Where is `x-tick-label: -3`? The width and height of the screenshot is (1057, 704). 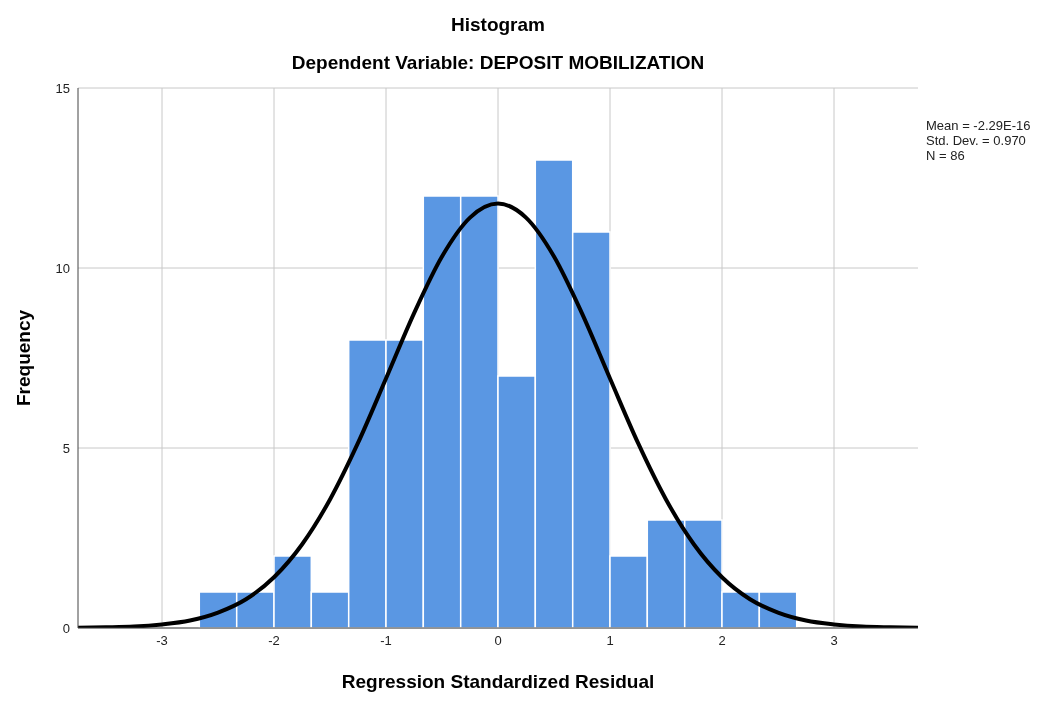
x-tick-label: -3 is located at coordinates (162, 641).